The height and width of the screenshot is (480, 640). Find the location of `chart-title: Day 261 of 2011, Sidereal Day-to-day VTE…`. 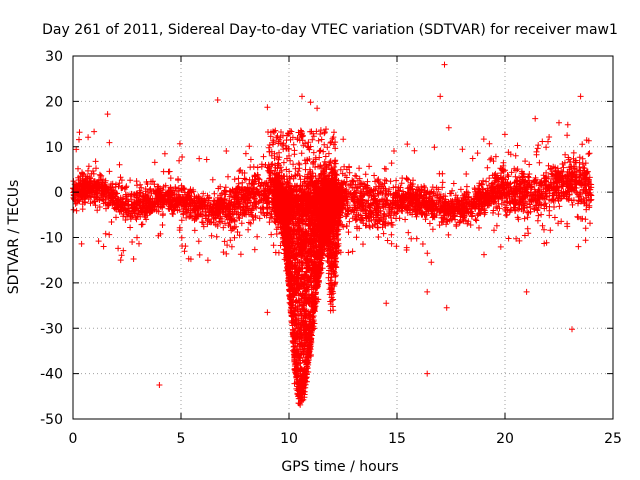

chart-title: Day 261 of 2011, Sidereal Day-to-day VTE… is located at coordinates (330, 30).